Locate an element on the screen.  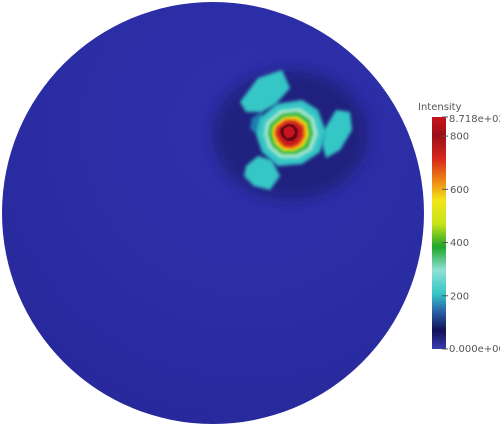
side-lobes is located at coordinates (296, 130).